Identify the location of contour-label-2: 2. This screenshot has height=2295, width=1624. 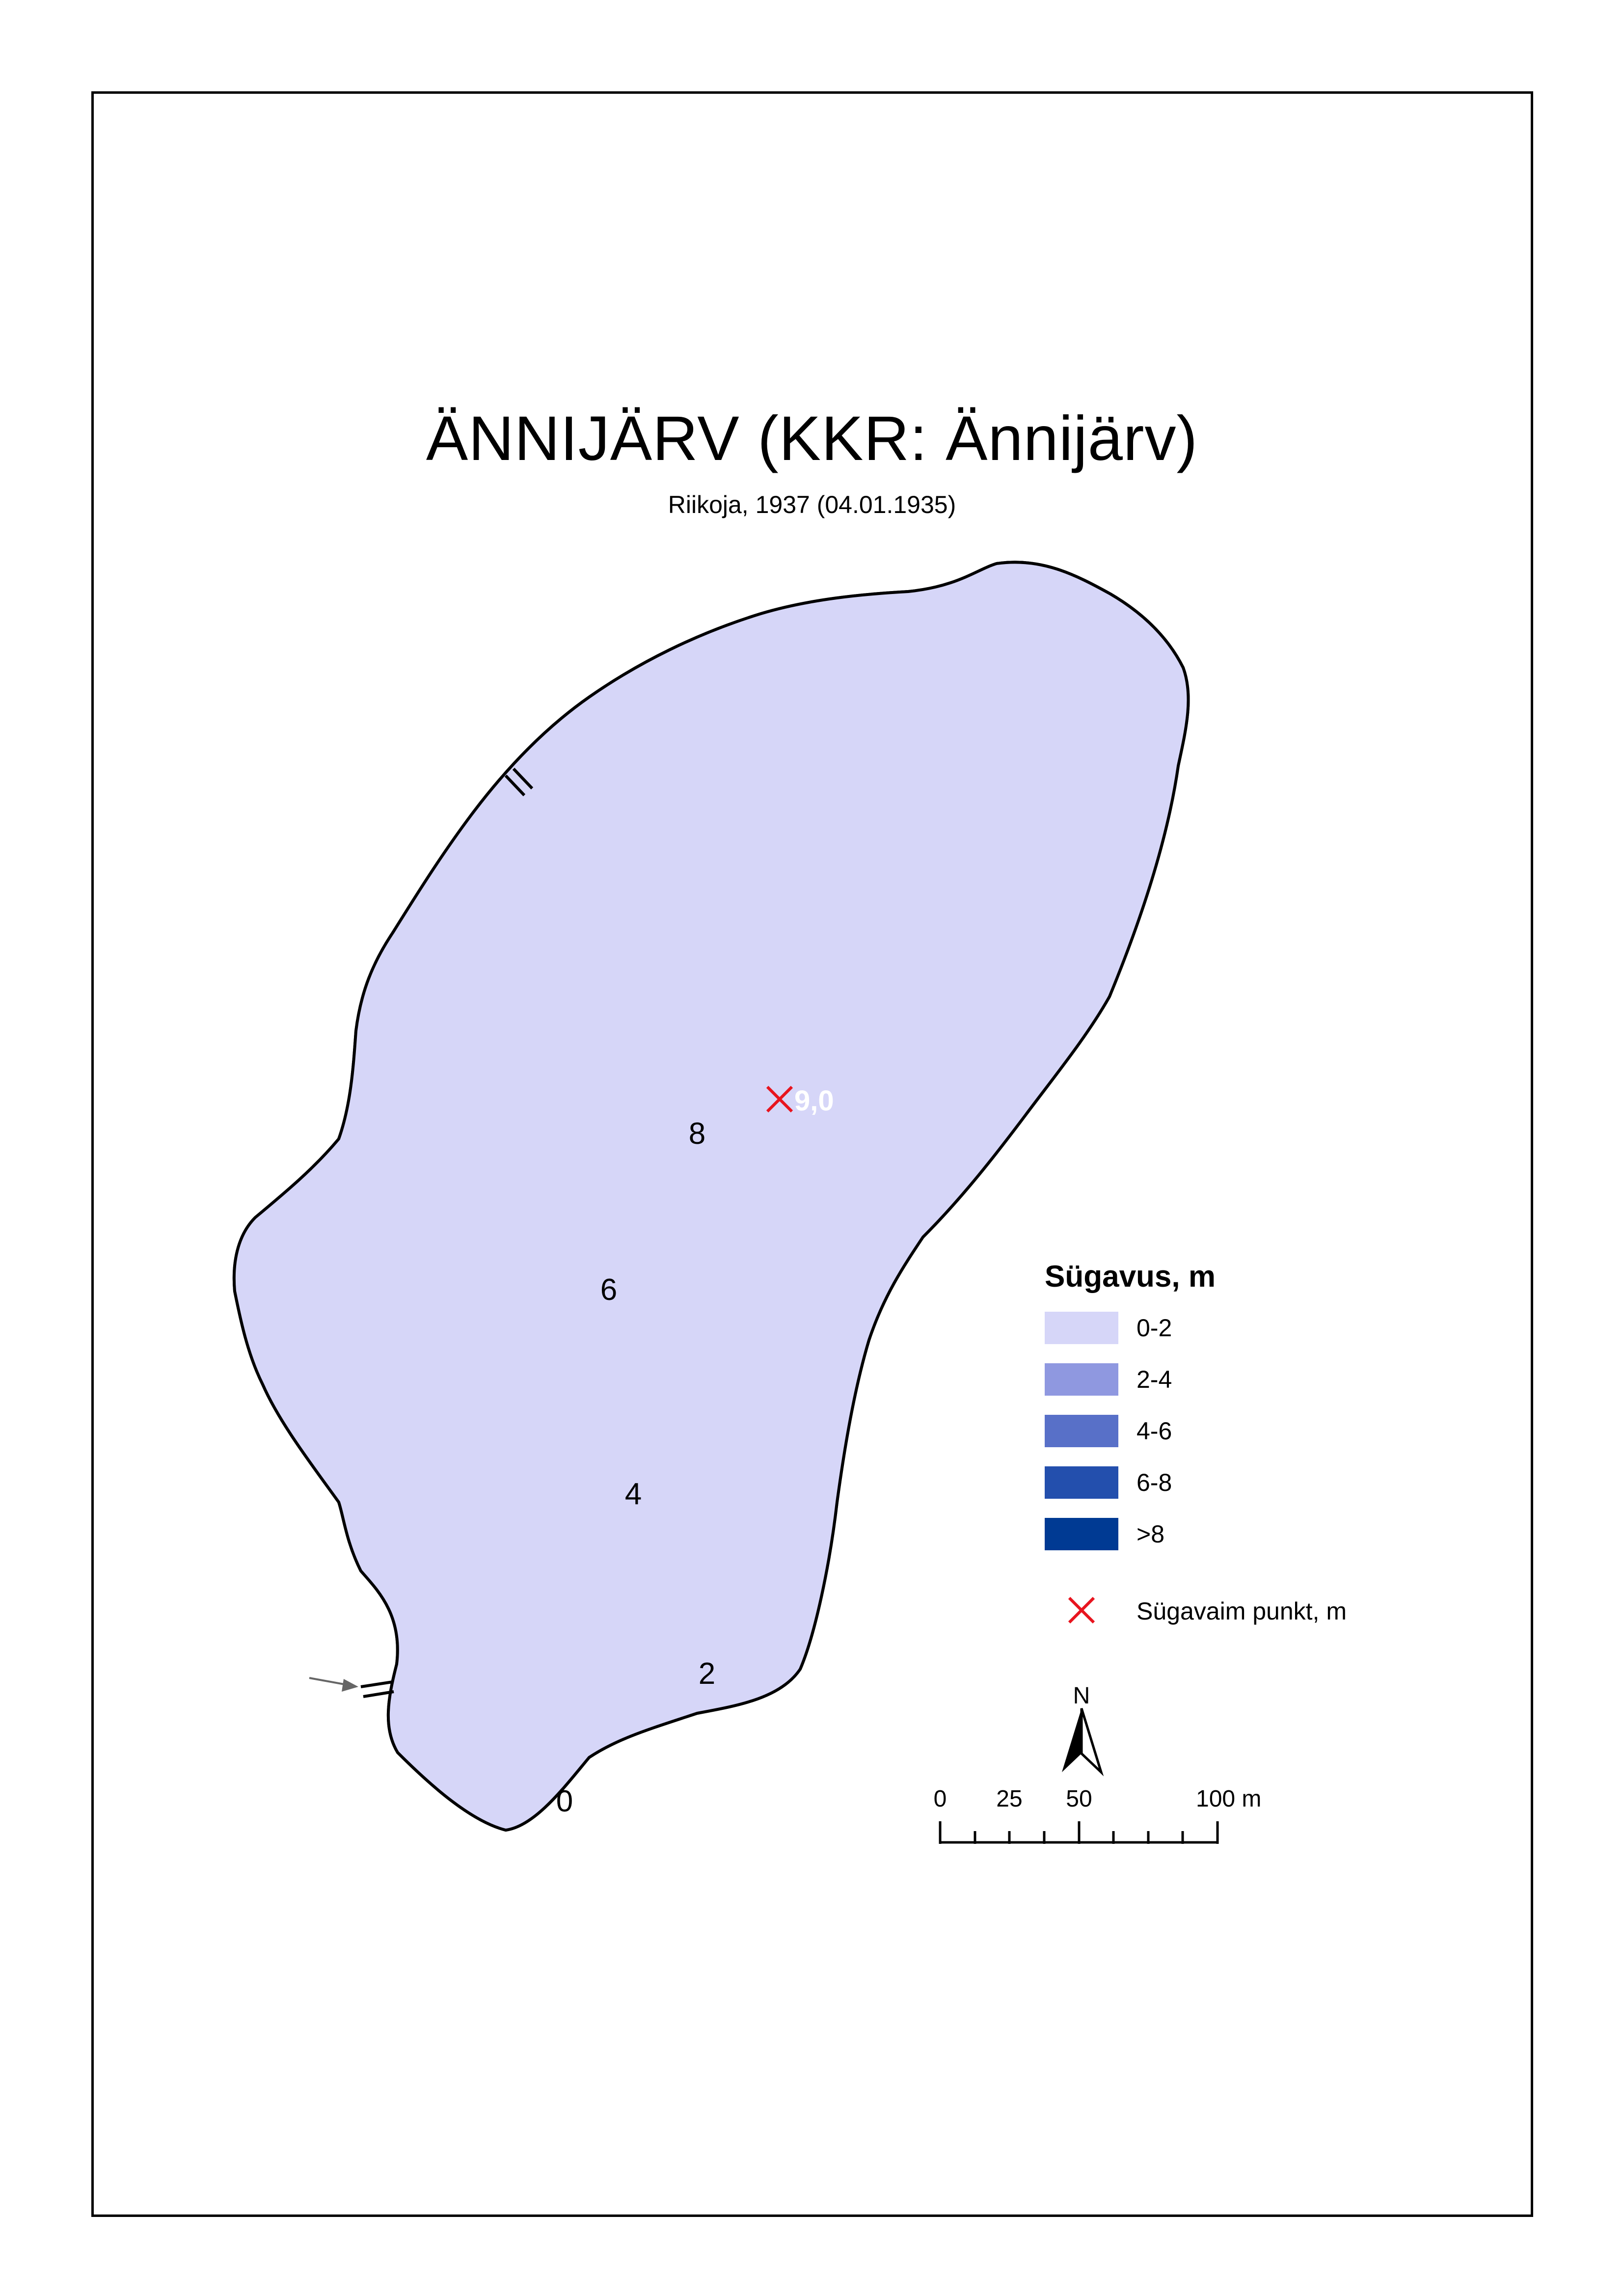
(707, 1674).